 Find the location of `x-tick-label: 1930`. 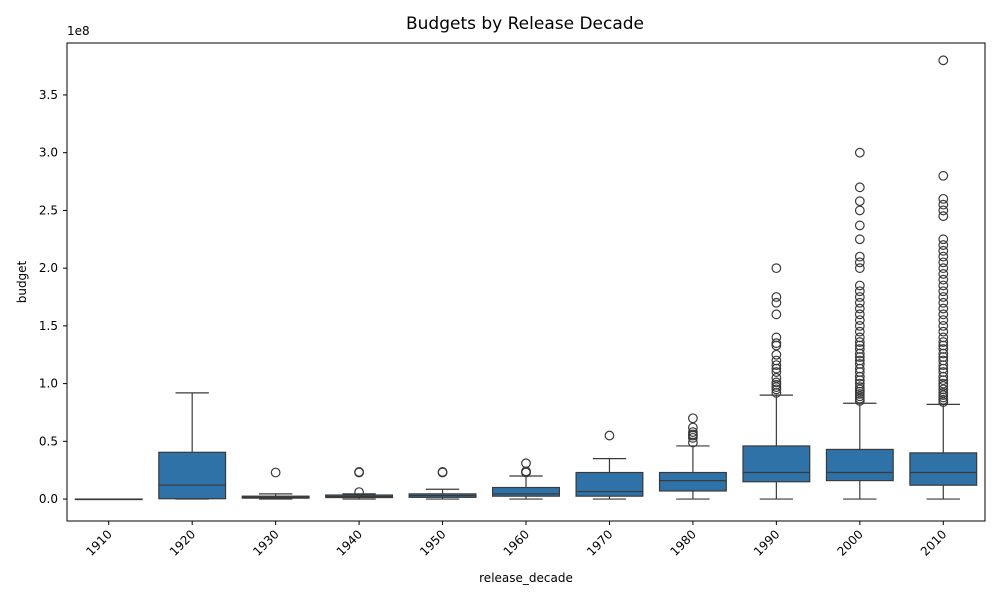

x-tick-label: 1930 is located at coordinates (265, 542).